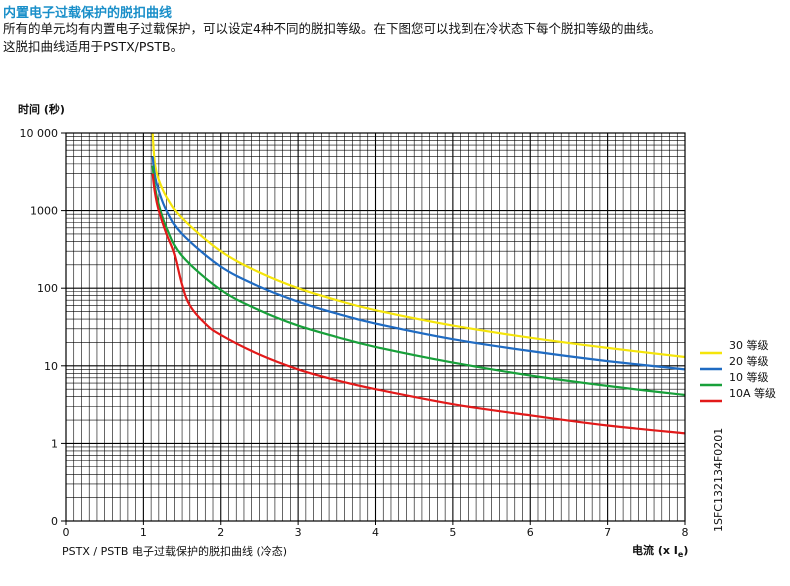  I want to click on y-tick-label: 1000, so click(44, 211).